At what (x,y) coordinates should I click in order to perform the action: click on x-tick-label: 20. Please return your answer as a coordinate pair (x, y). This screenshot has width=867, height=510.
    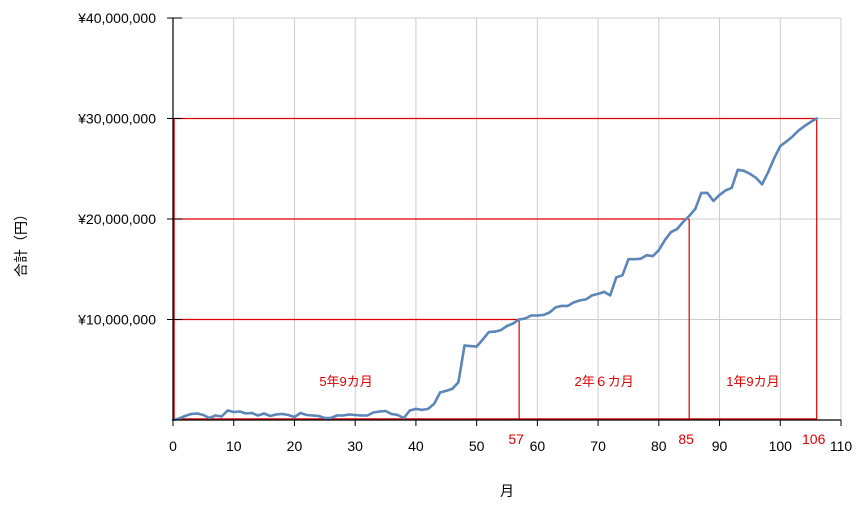
    Looking at the image, I should click on (295, 446).